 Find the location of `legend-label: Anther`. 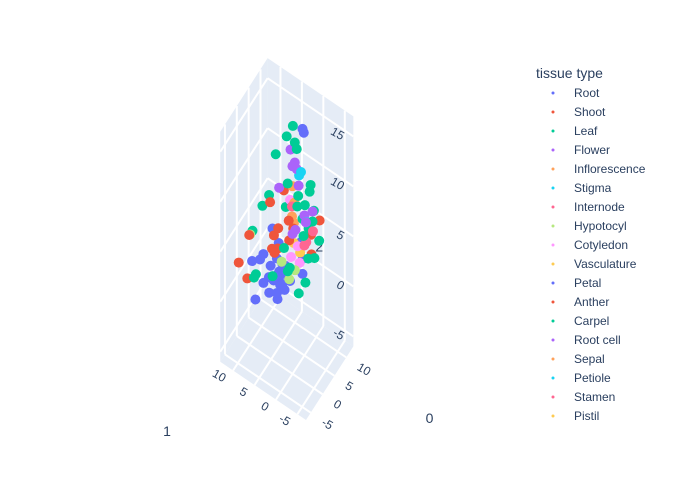

legend-label: Anther is located at coordinates (591, 302).